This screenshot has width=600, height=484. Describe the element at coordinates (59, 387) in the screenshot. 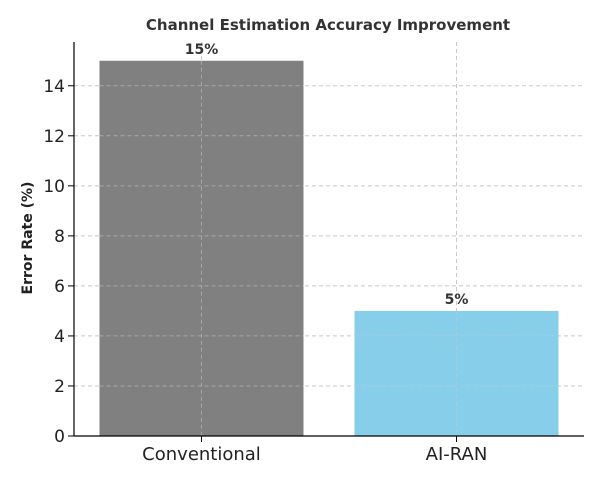

I see `y-tick-label: 2` at that location.